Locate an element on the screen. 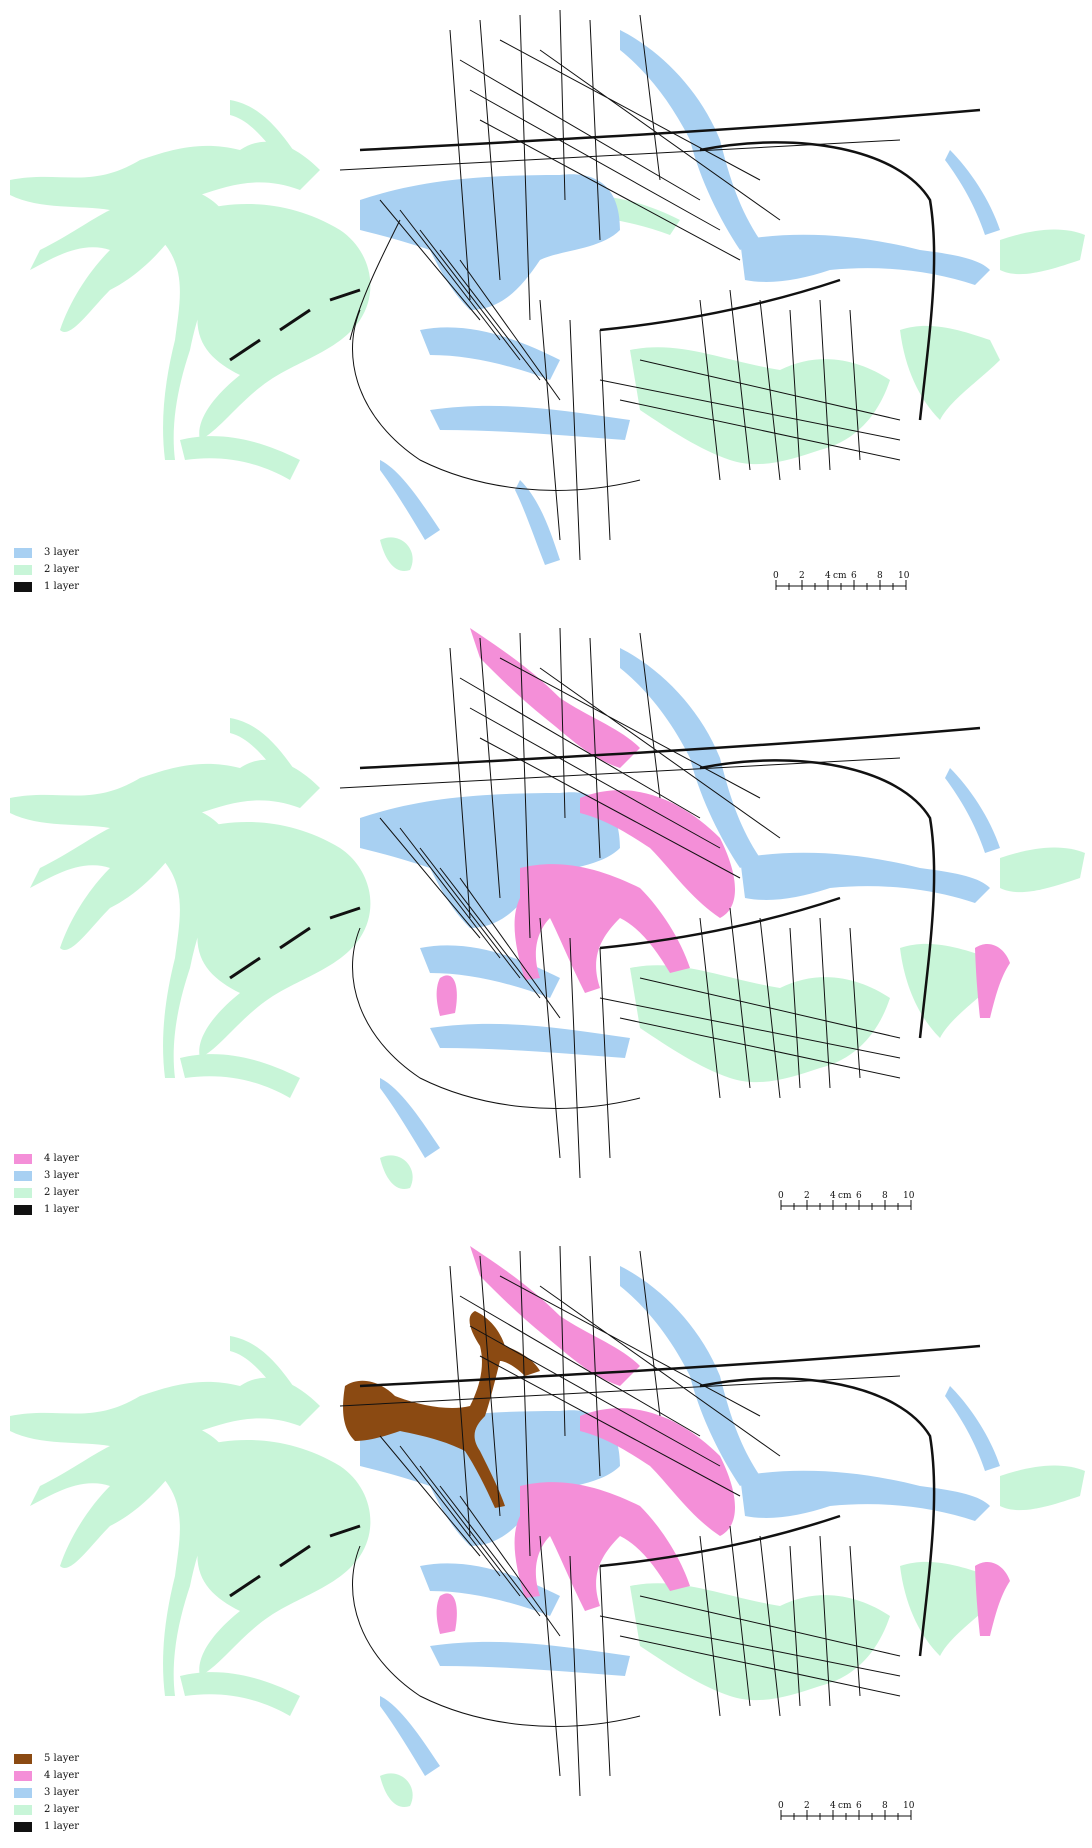 This screenshot has width=1092, height=1848. legend: 4 layer 3 layer 2 layer 1 layer is located at coordinates (46, 1184).